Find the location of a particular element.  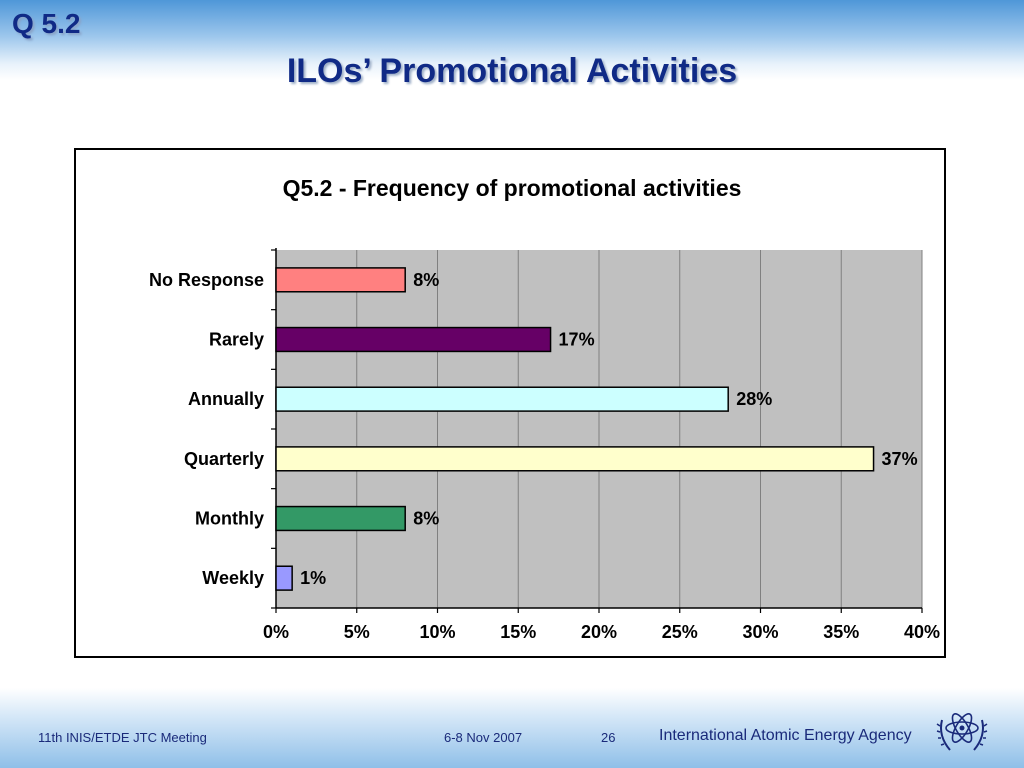

x-tick-label: 15% is located at coordinates (518, 632).